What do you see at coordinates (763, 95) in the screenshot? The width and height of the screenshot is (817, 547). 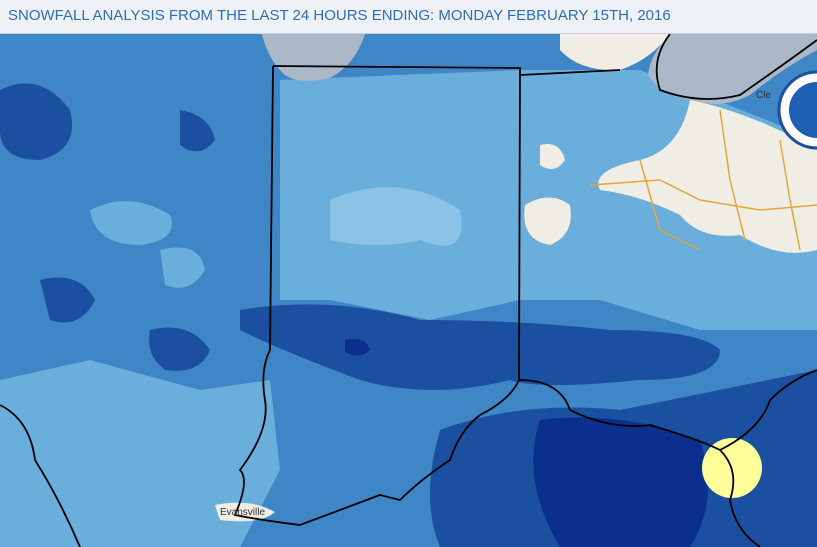 I see `city-label: Cle` at bounding box center [763, 95].